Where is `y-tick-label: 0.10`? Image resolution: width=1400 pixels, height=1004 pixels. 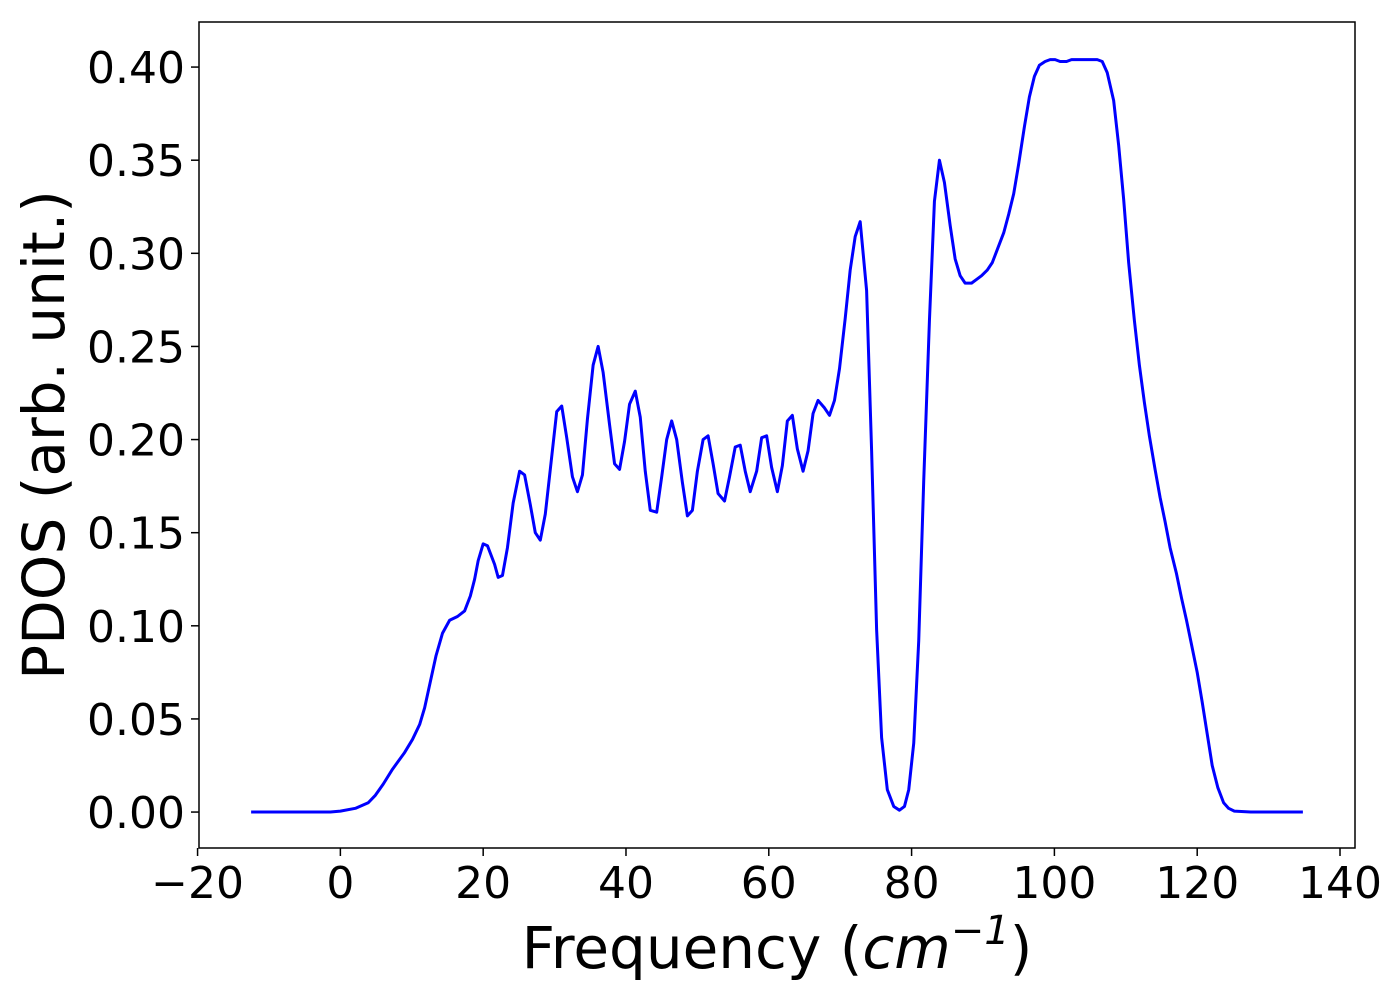 y-tick-label: 0.10 is located at coordinates (136, 627).